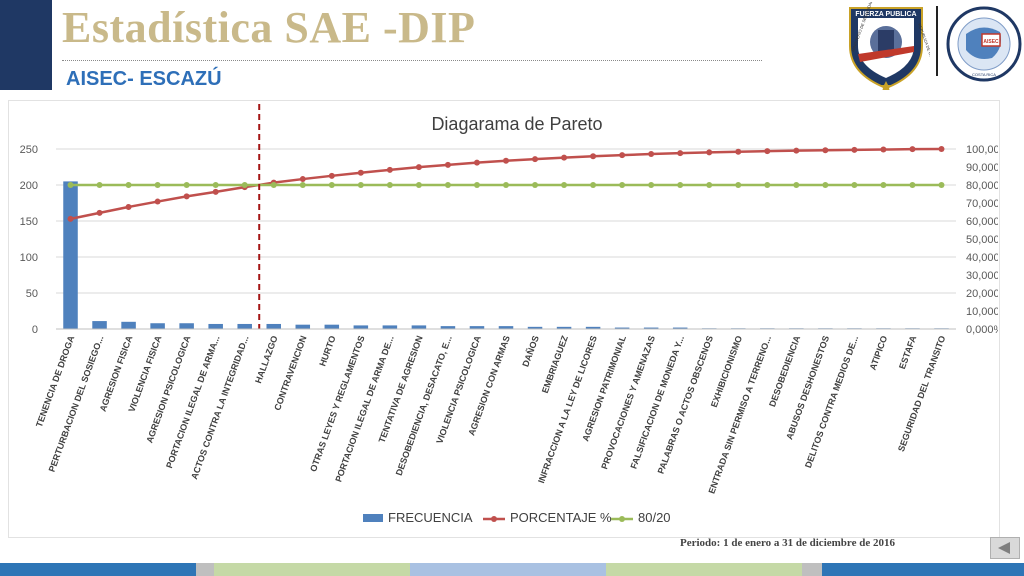 Image resolution: width=1024 pixels, height=576 pixels. Describe the element at coordinates (982, 186) in the screenshot. I see `y-right-tick-label: 80,000%` at that location.